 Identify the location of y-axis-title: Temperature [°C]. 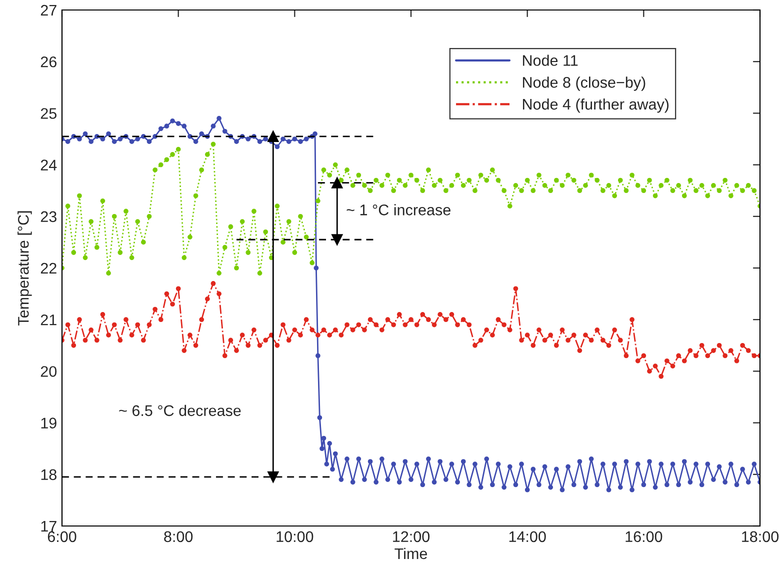
(25, 268).